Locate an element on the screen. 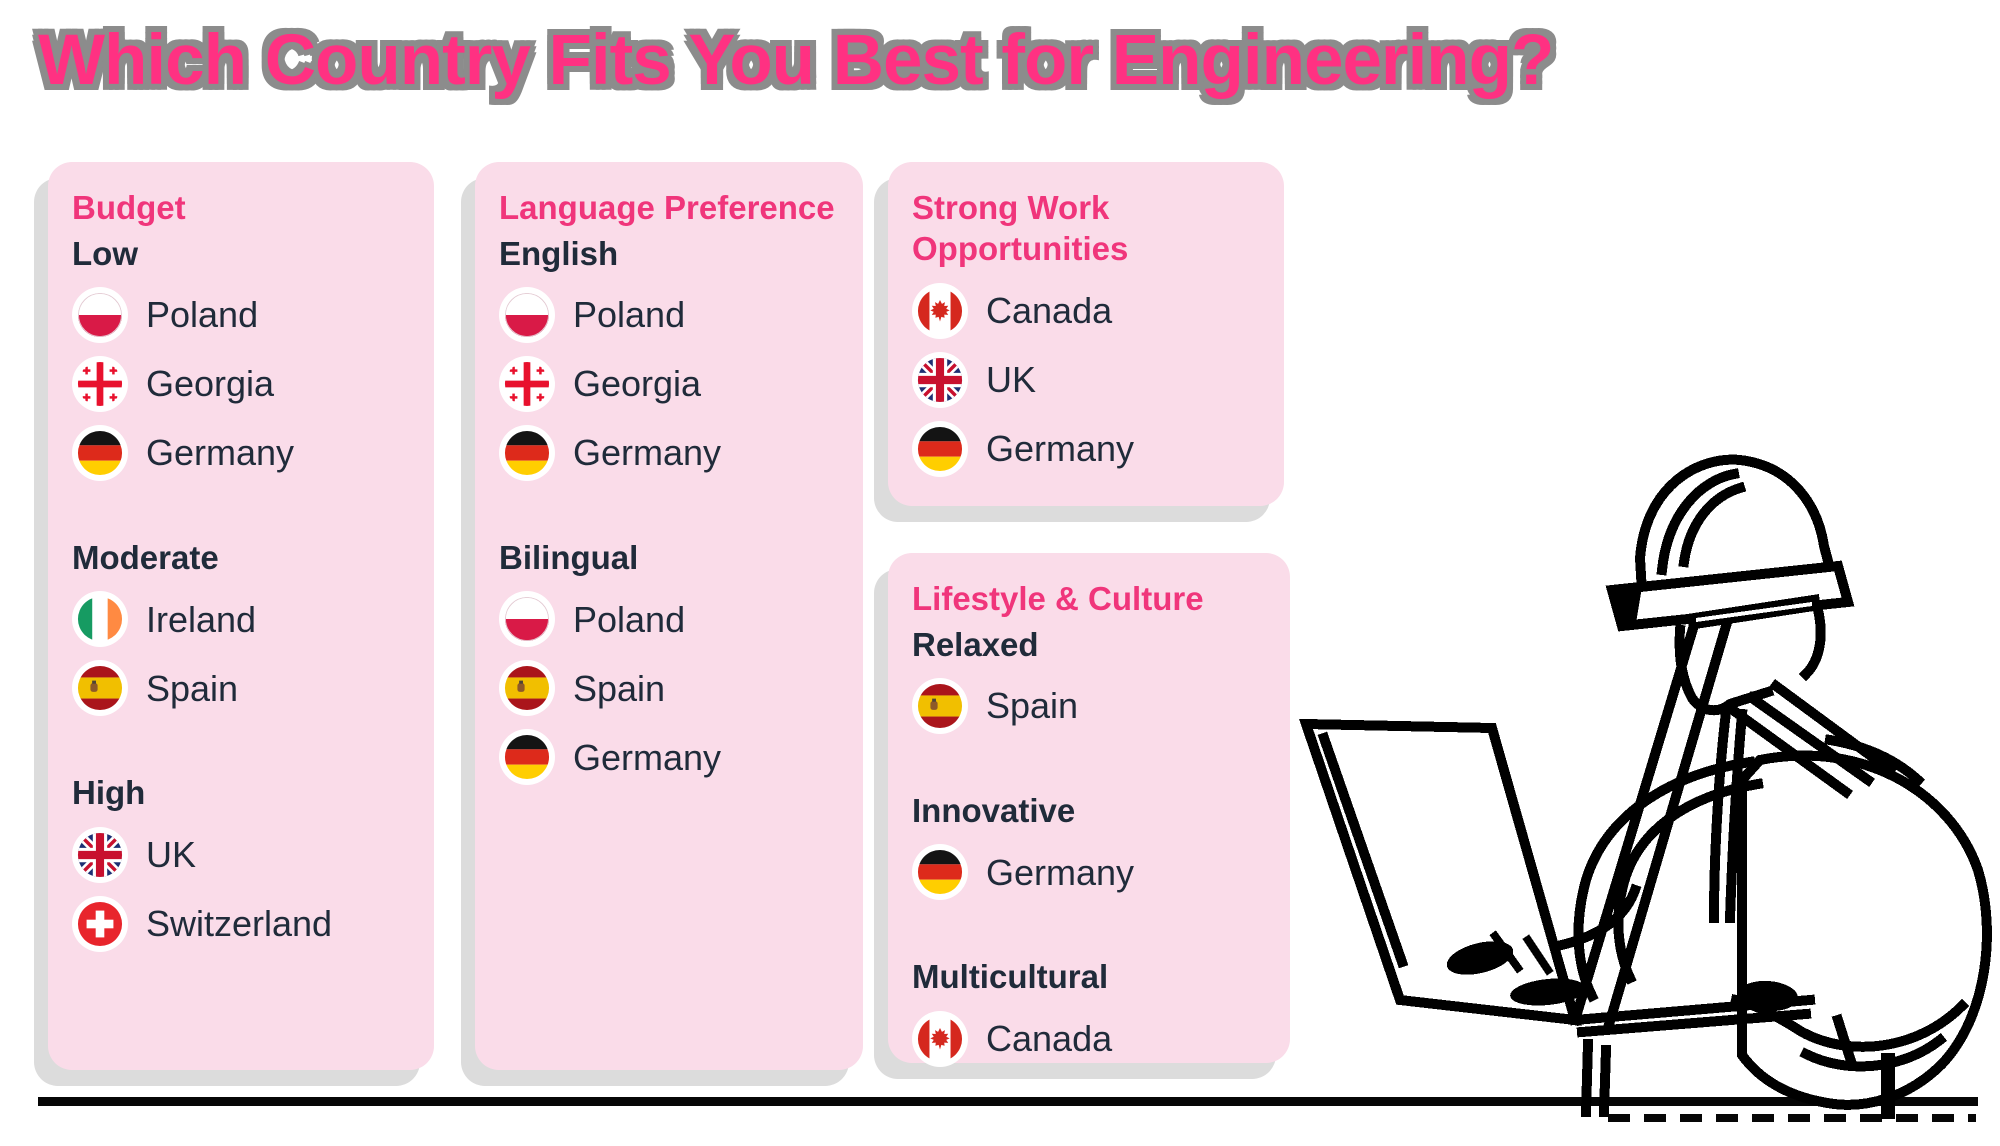  card-title: Budget is located at coordinates (129, 207).